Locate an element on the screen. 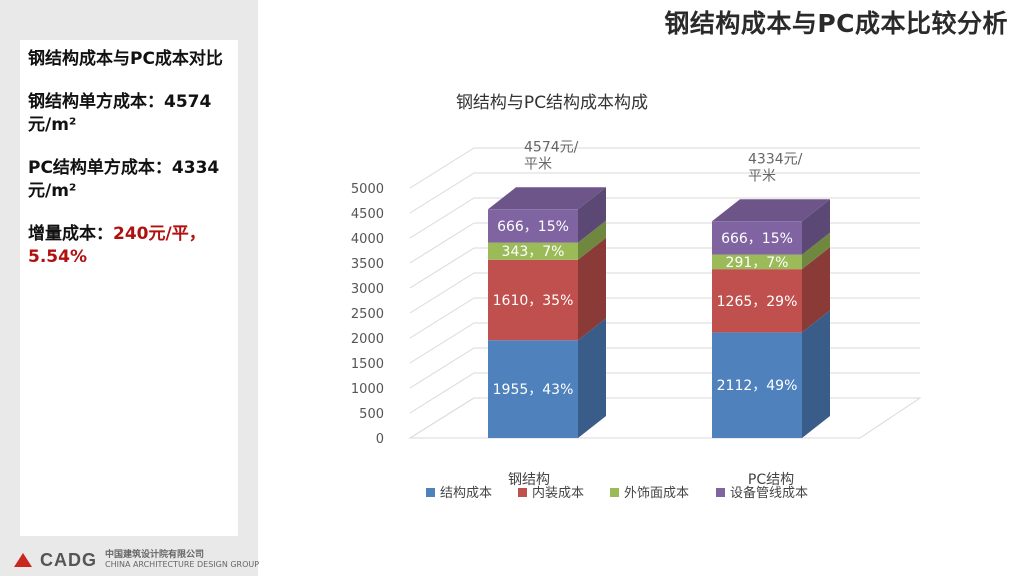 Image resolution: width=1024 pixels, height=576 pixels. y-tick-label: 4000 is located at coordinates (367, 239).